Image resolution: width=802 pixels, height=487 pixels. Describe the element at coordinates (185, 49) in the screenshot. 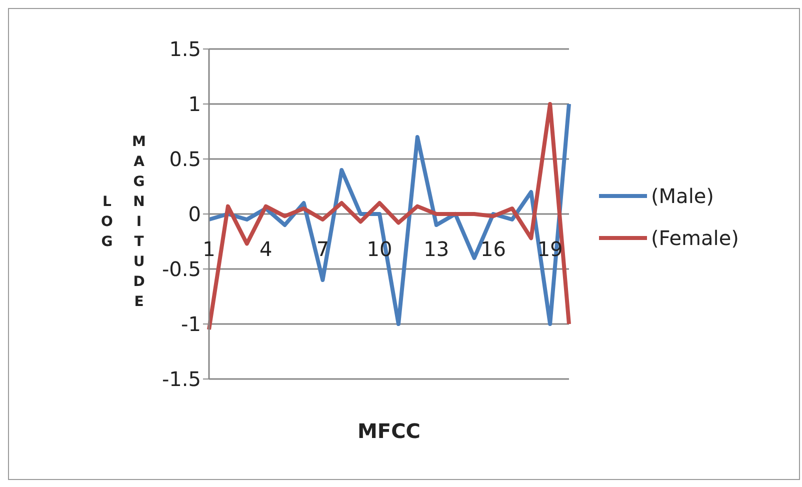

I see `y-tick-label: 1.5` at that location.